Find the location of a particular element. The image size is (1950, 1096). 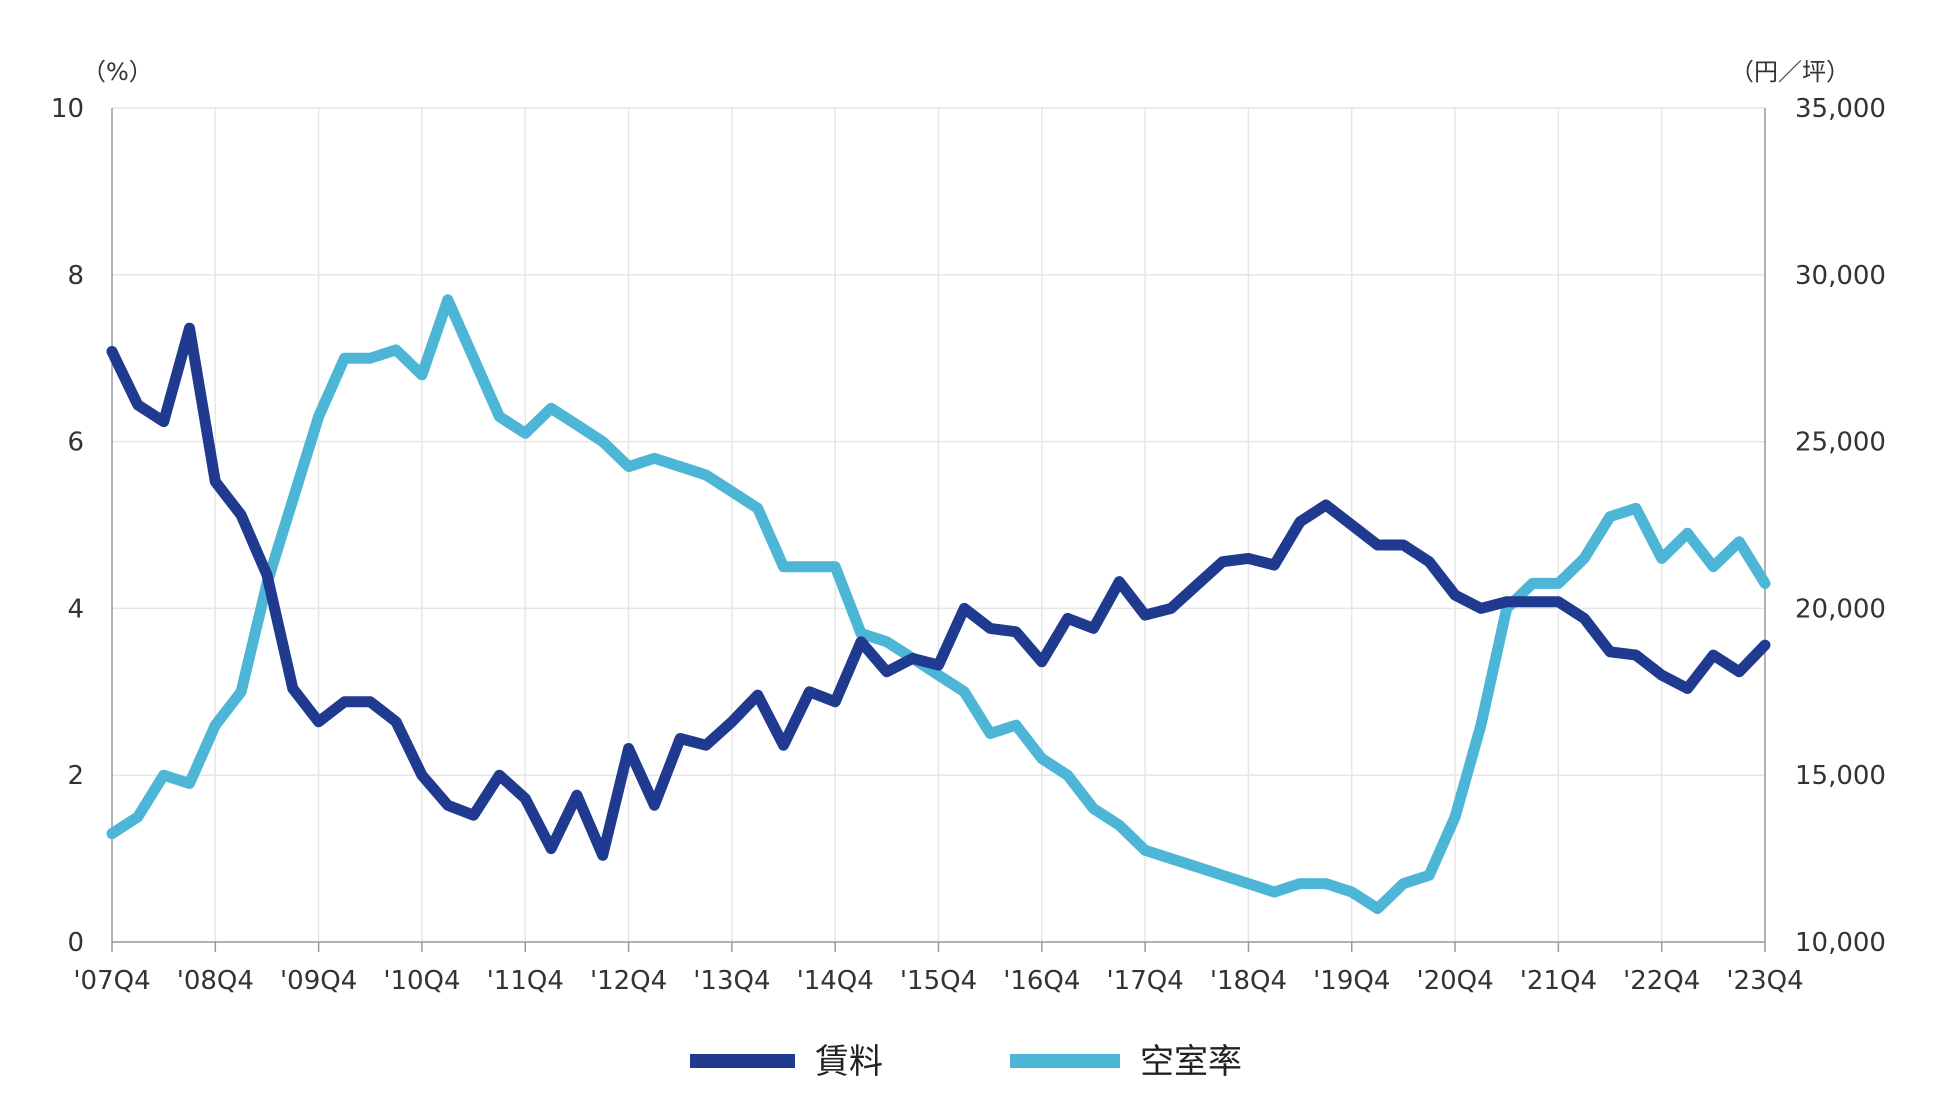

x-tick-label: '18Q4 is located at coordinates (1248, 981).